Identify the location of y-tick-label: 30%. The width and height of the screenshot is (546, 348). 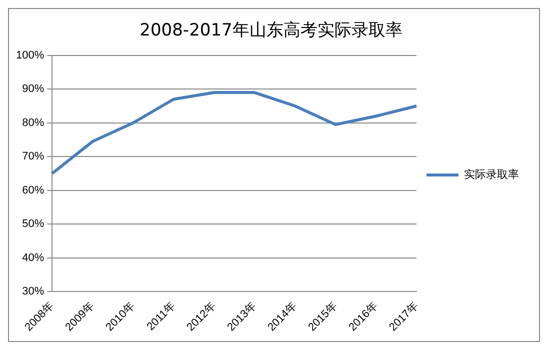
(33, 292).